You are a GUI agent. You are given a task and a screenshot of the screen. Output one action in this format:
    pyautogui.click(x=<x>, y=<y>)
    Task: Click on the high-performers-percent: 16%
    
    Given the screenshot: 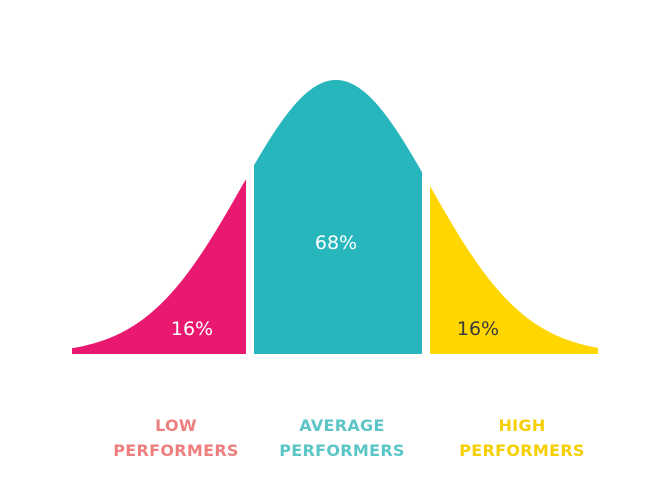 What is the action you would take?
    pyautogui.click(x=478, y=329)
    